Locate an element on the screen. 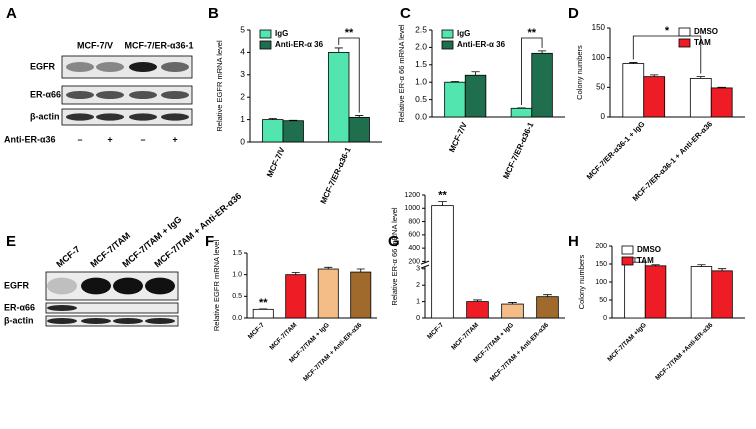  y-tick-label: 2.0 is located at coordinates (421, 47).